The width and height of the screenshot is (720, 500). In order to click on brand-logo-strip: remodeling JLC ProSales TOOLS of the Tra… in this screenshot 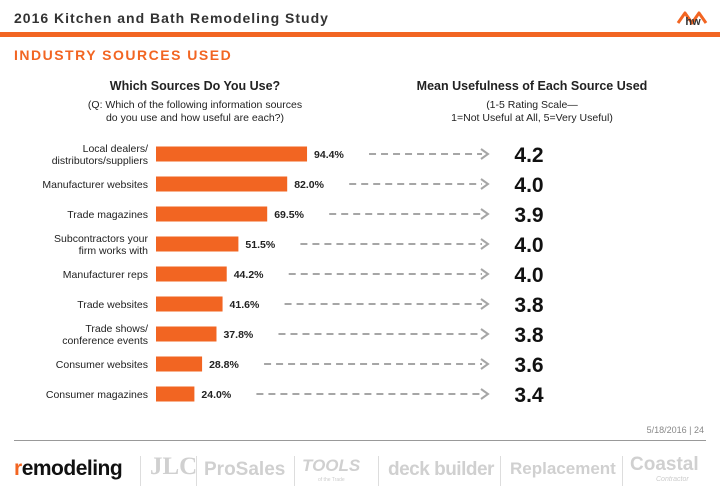, I will do `click(360, 473)`.